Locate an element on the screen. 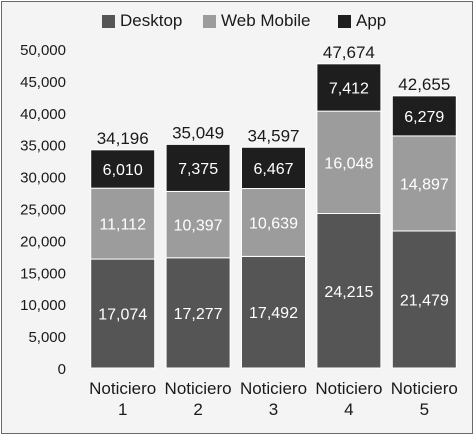 Image resolution: width=474 pixels, height=435 pixels. data-label-app: 7,412 is located at coordinates (349, 88).